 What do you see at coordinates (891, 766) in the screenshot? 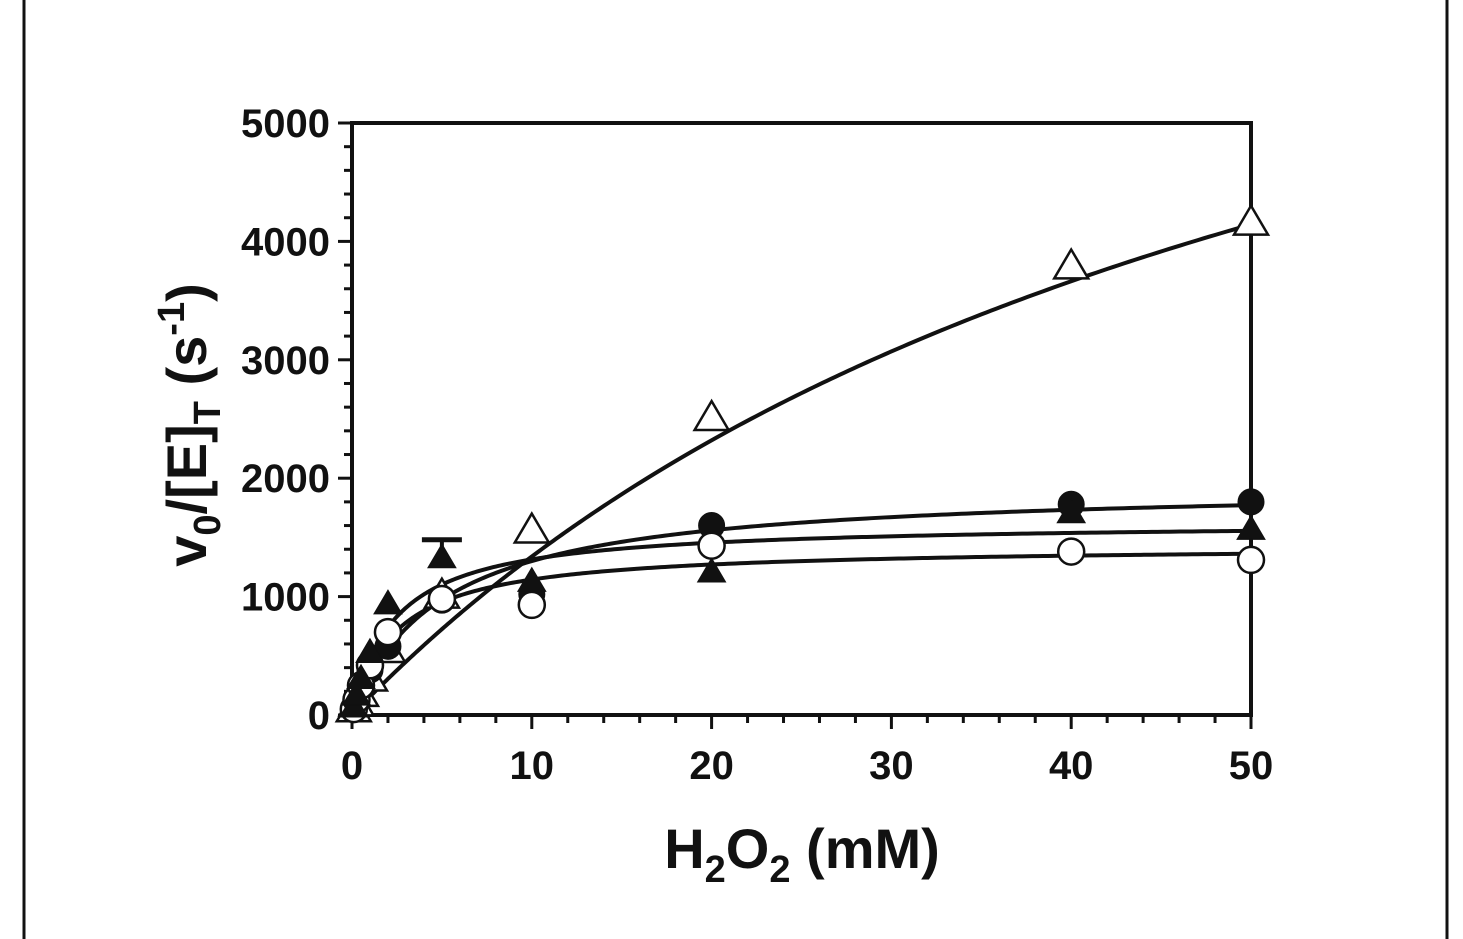
I see `x-tick-label: 30` at bounding box center [891, 766].